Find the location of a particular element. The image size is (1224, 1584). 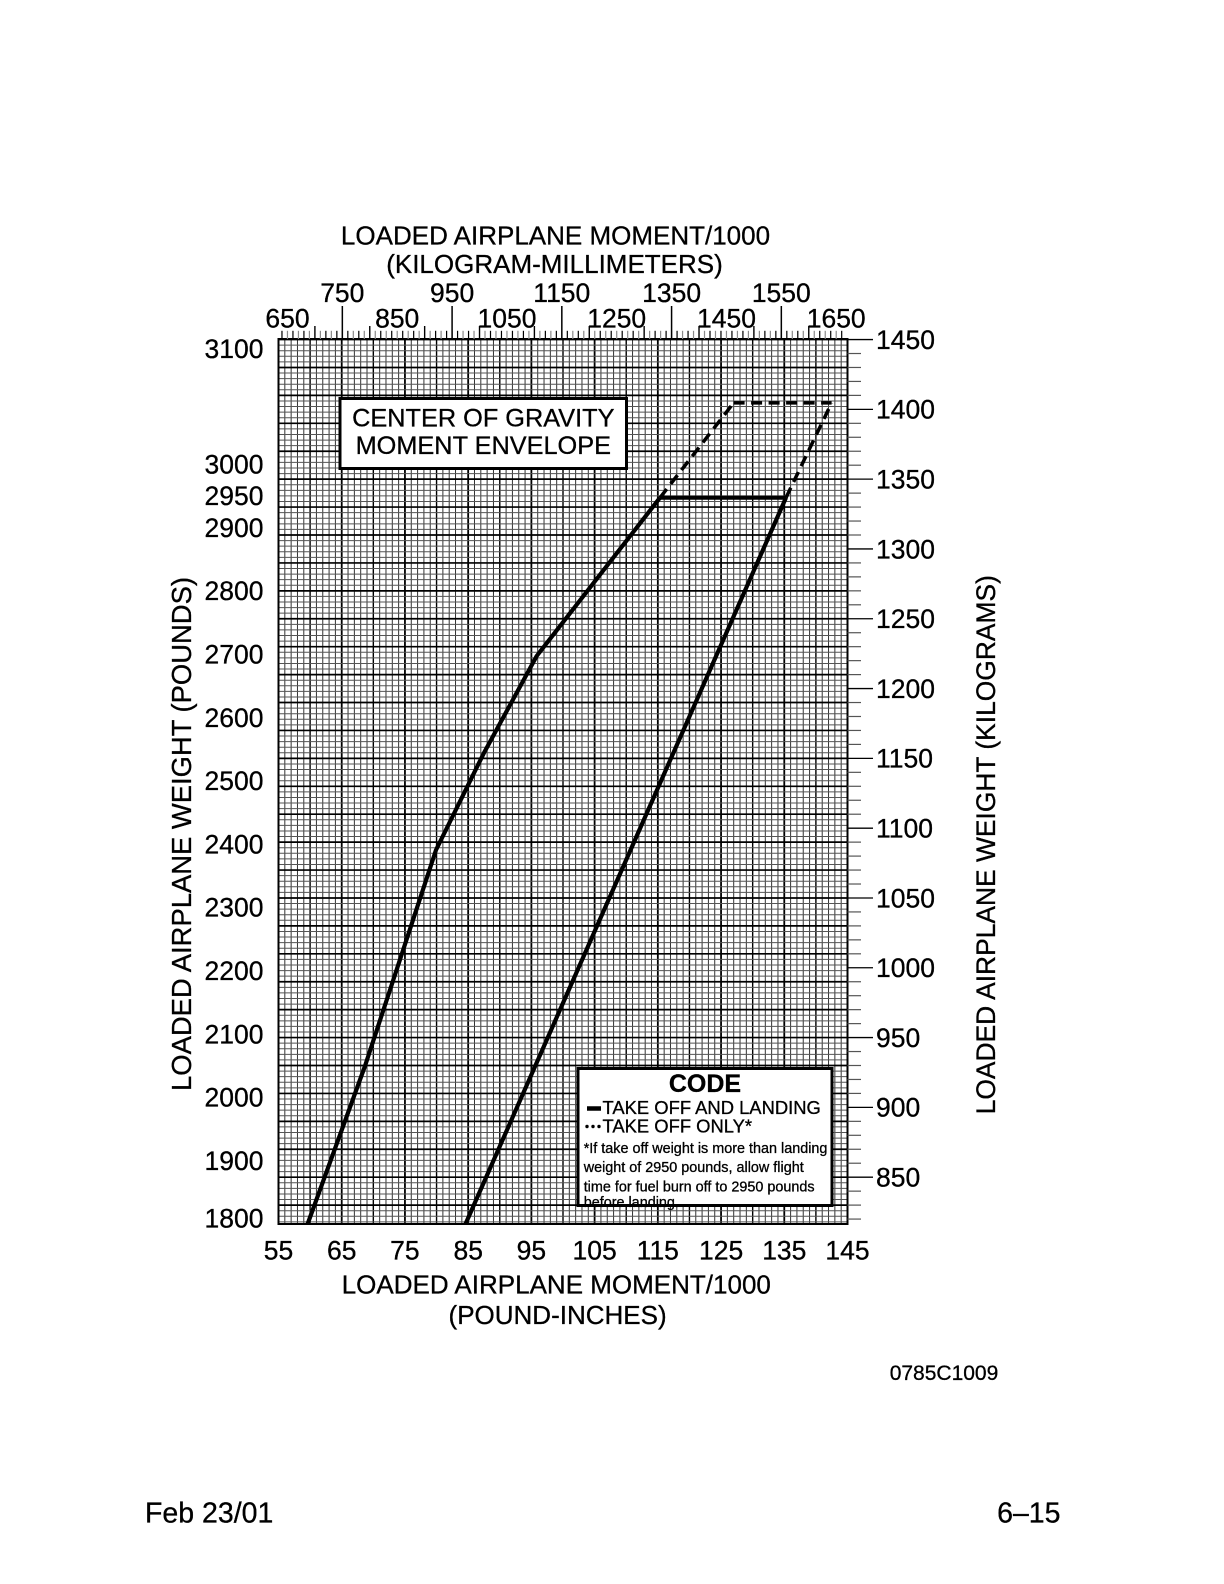

svg-text: 85 is located at coordinates (467, 1251).